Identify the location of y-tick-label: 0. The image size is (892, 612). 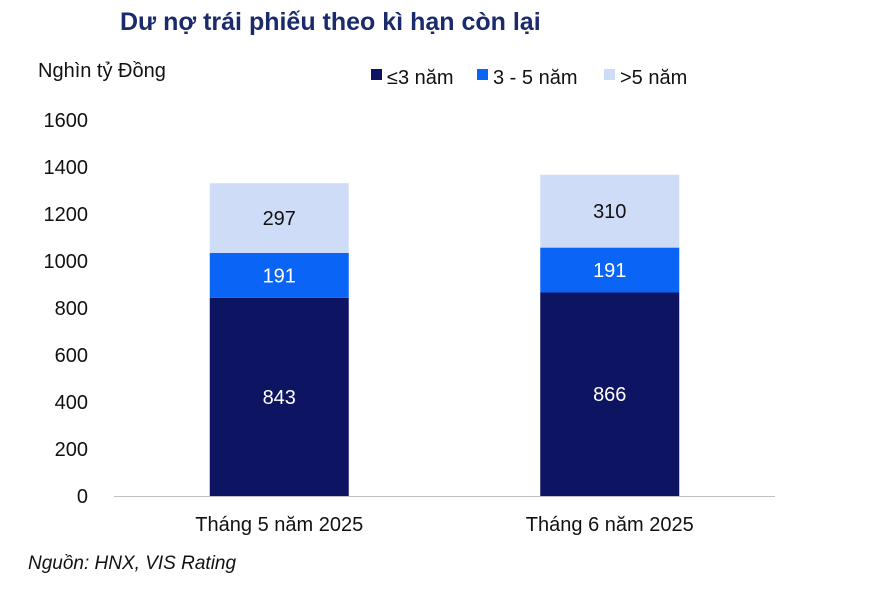
(82, 497).